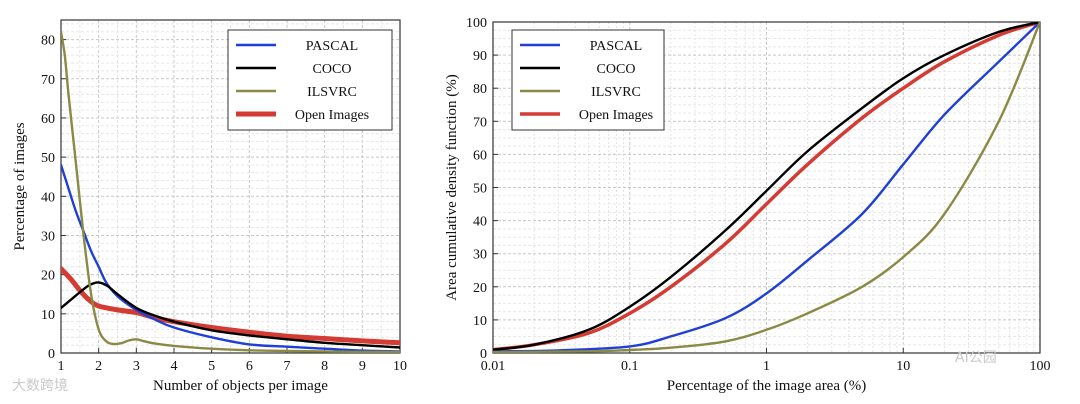  I want to click on watermark-left: 大数跨境, so click(40, 386).